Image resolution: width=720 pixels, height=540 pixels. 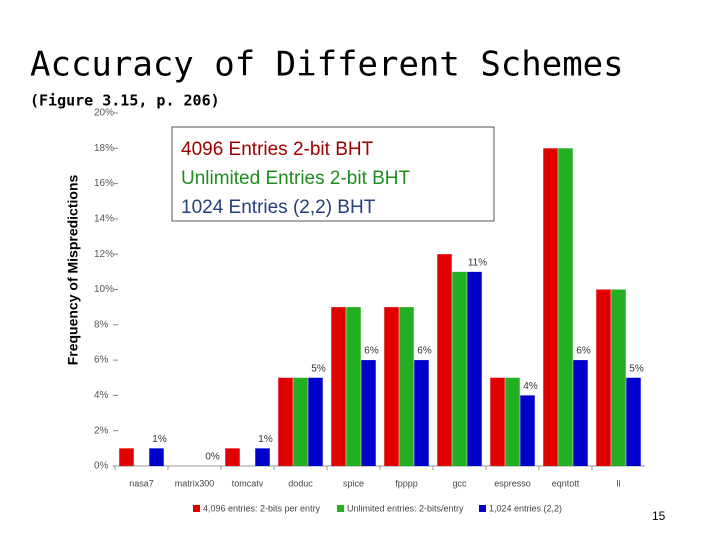 I want to click on x-tick-label: nasa7, so click(x=141, y=483).